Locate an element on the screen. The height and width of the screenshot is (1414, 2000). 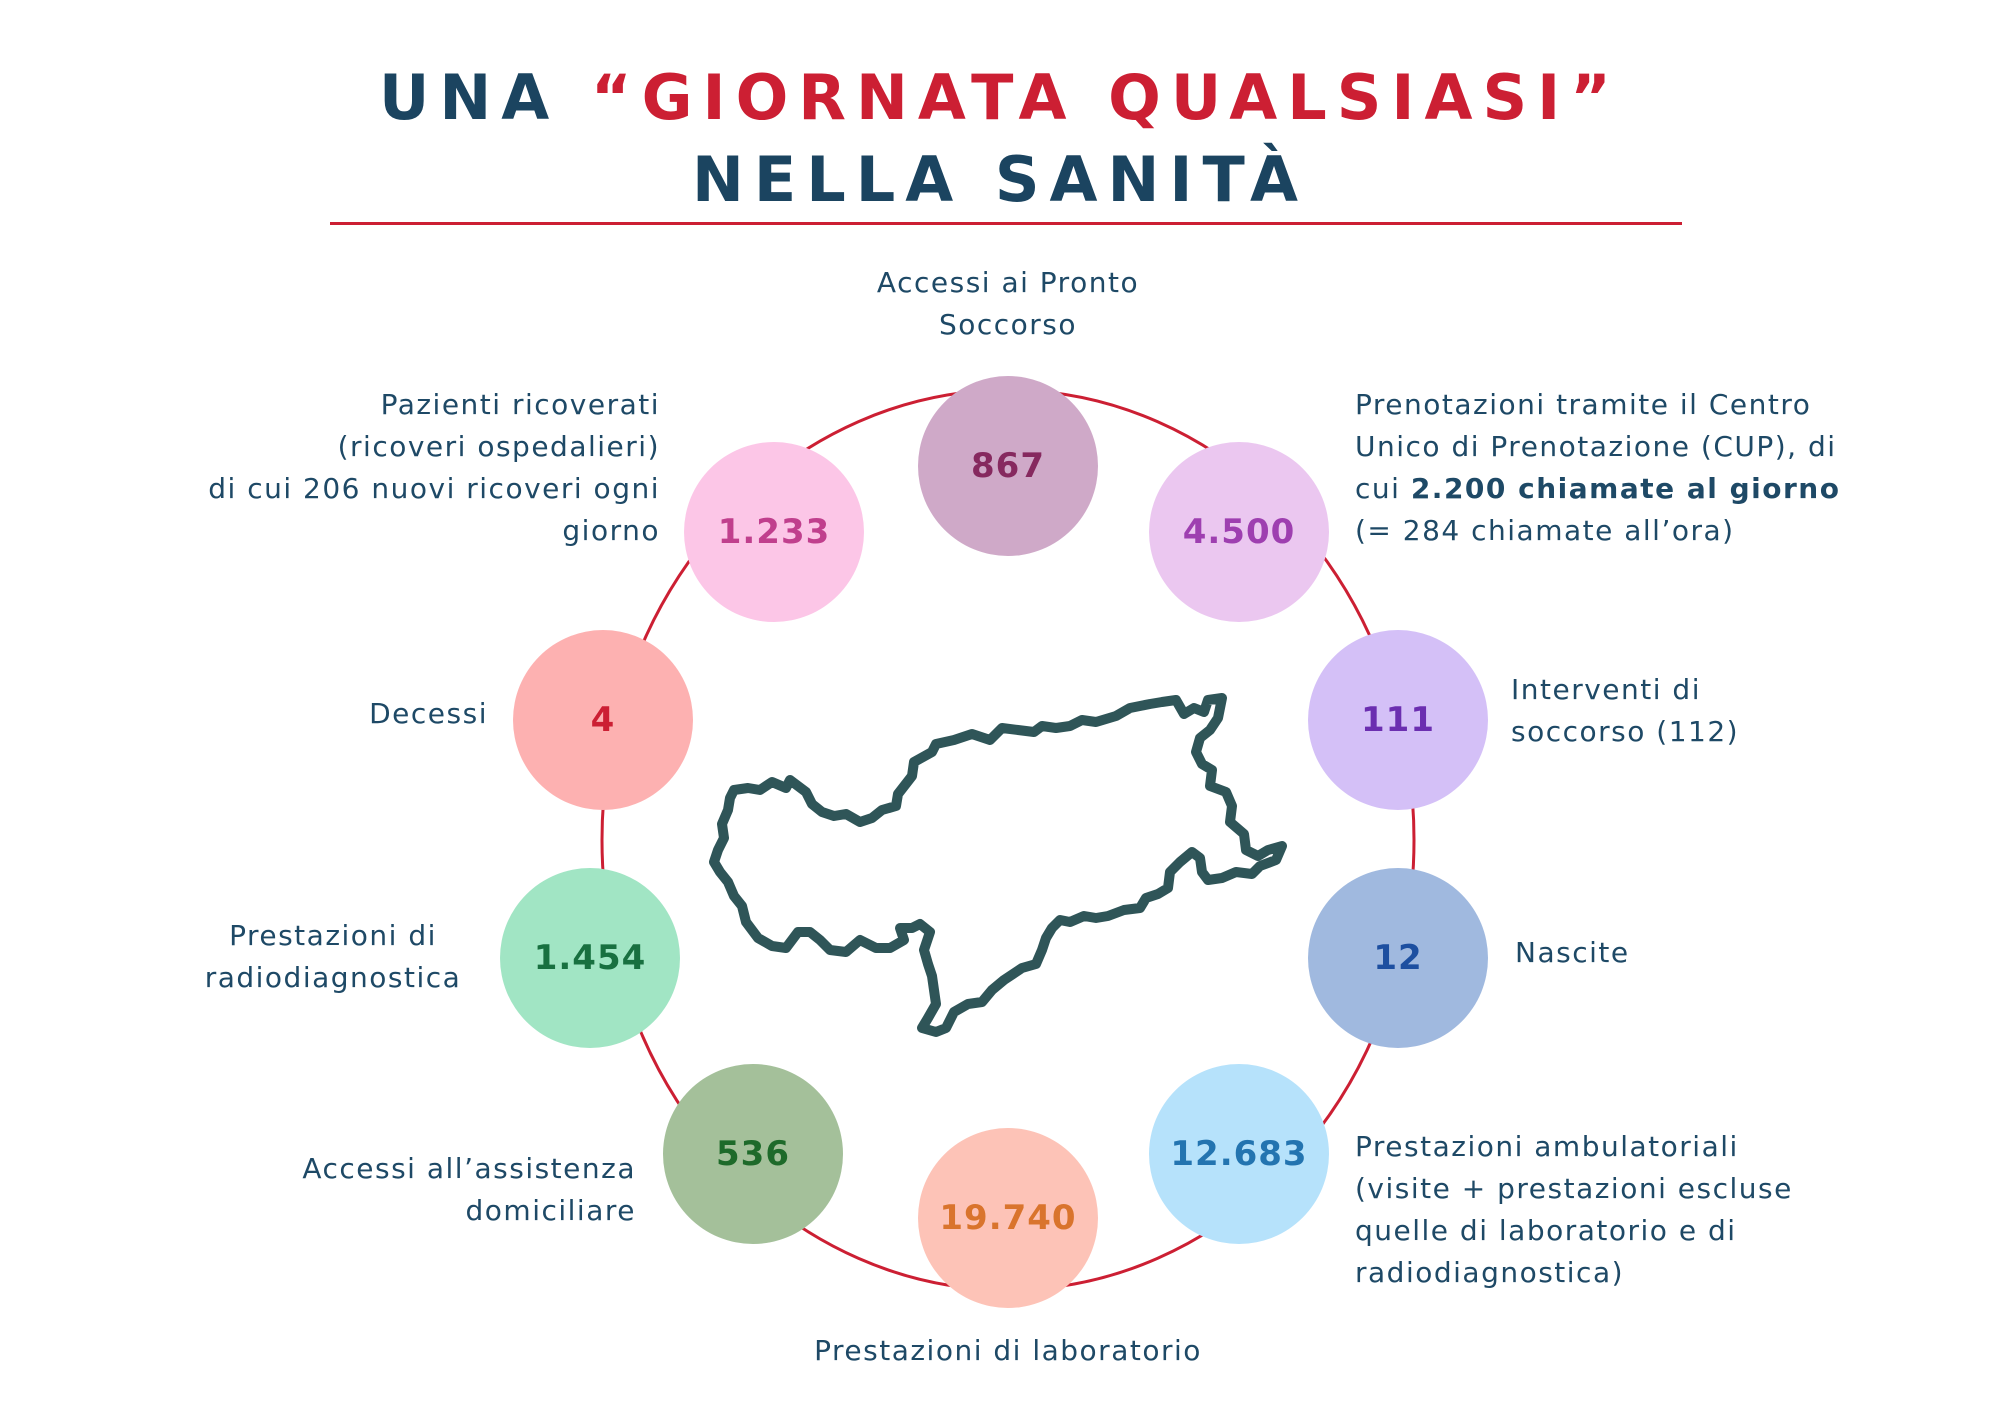
label-line: Decessi is located at coordinates (428, 713).